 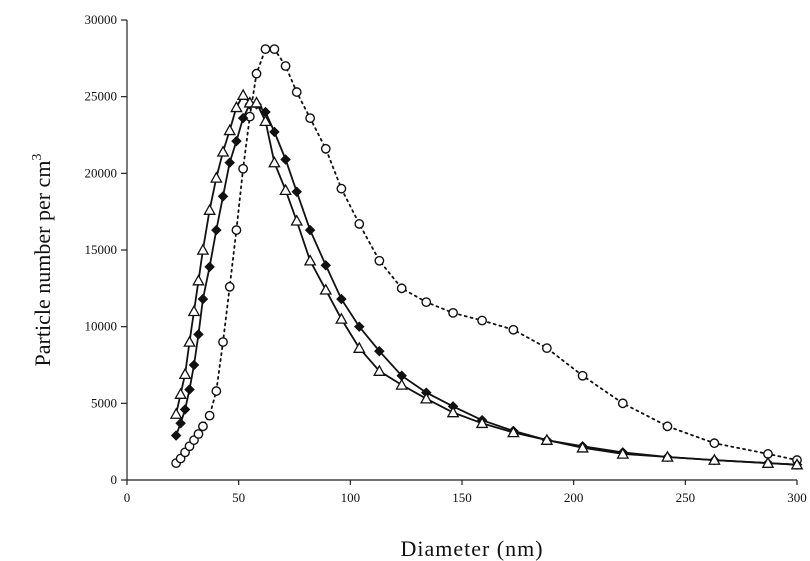 What do you see at coordinates (238, 497) in the screenshot?
I see `x-tick-label: 50` at bounding box center [238, 497].